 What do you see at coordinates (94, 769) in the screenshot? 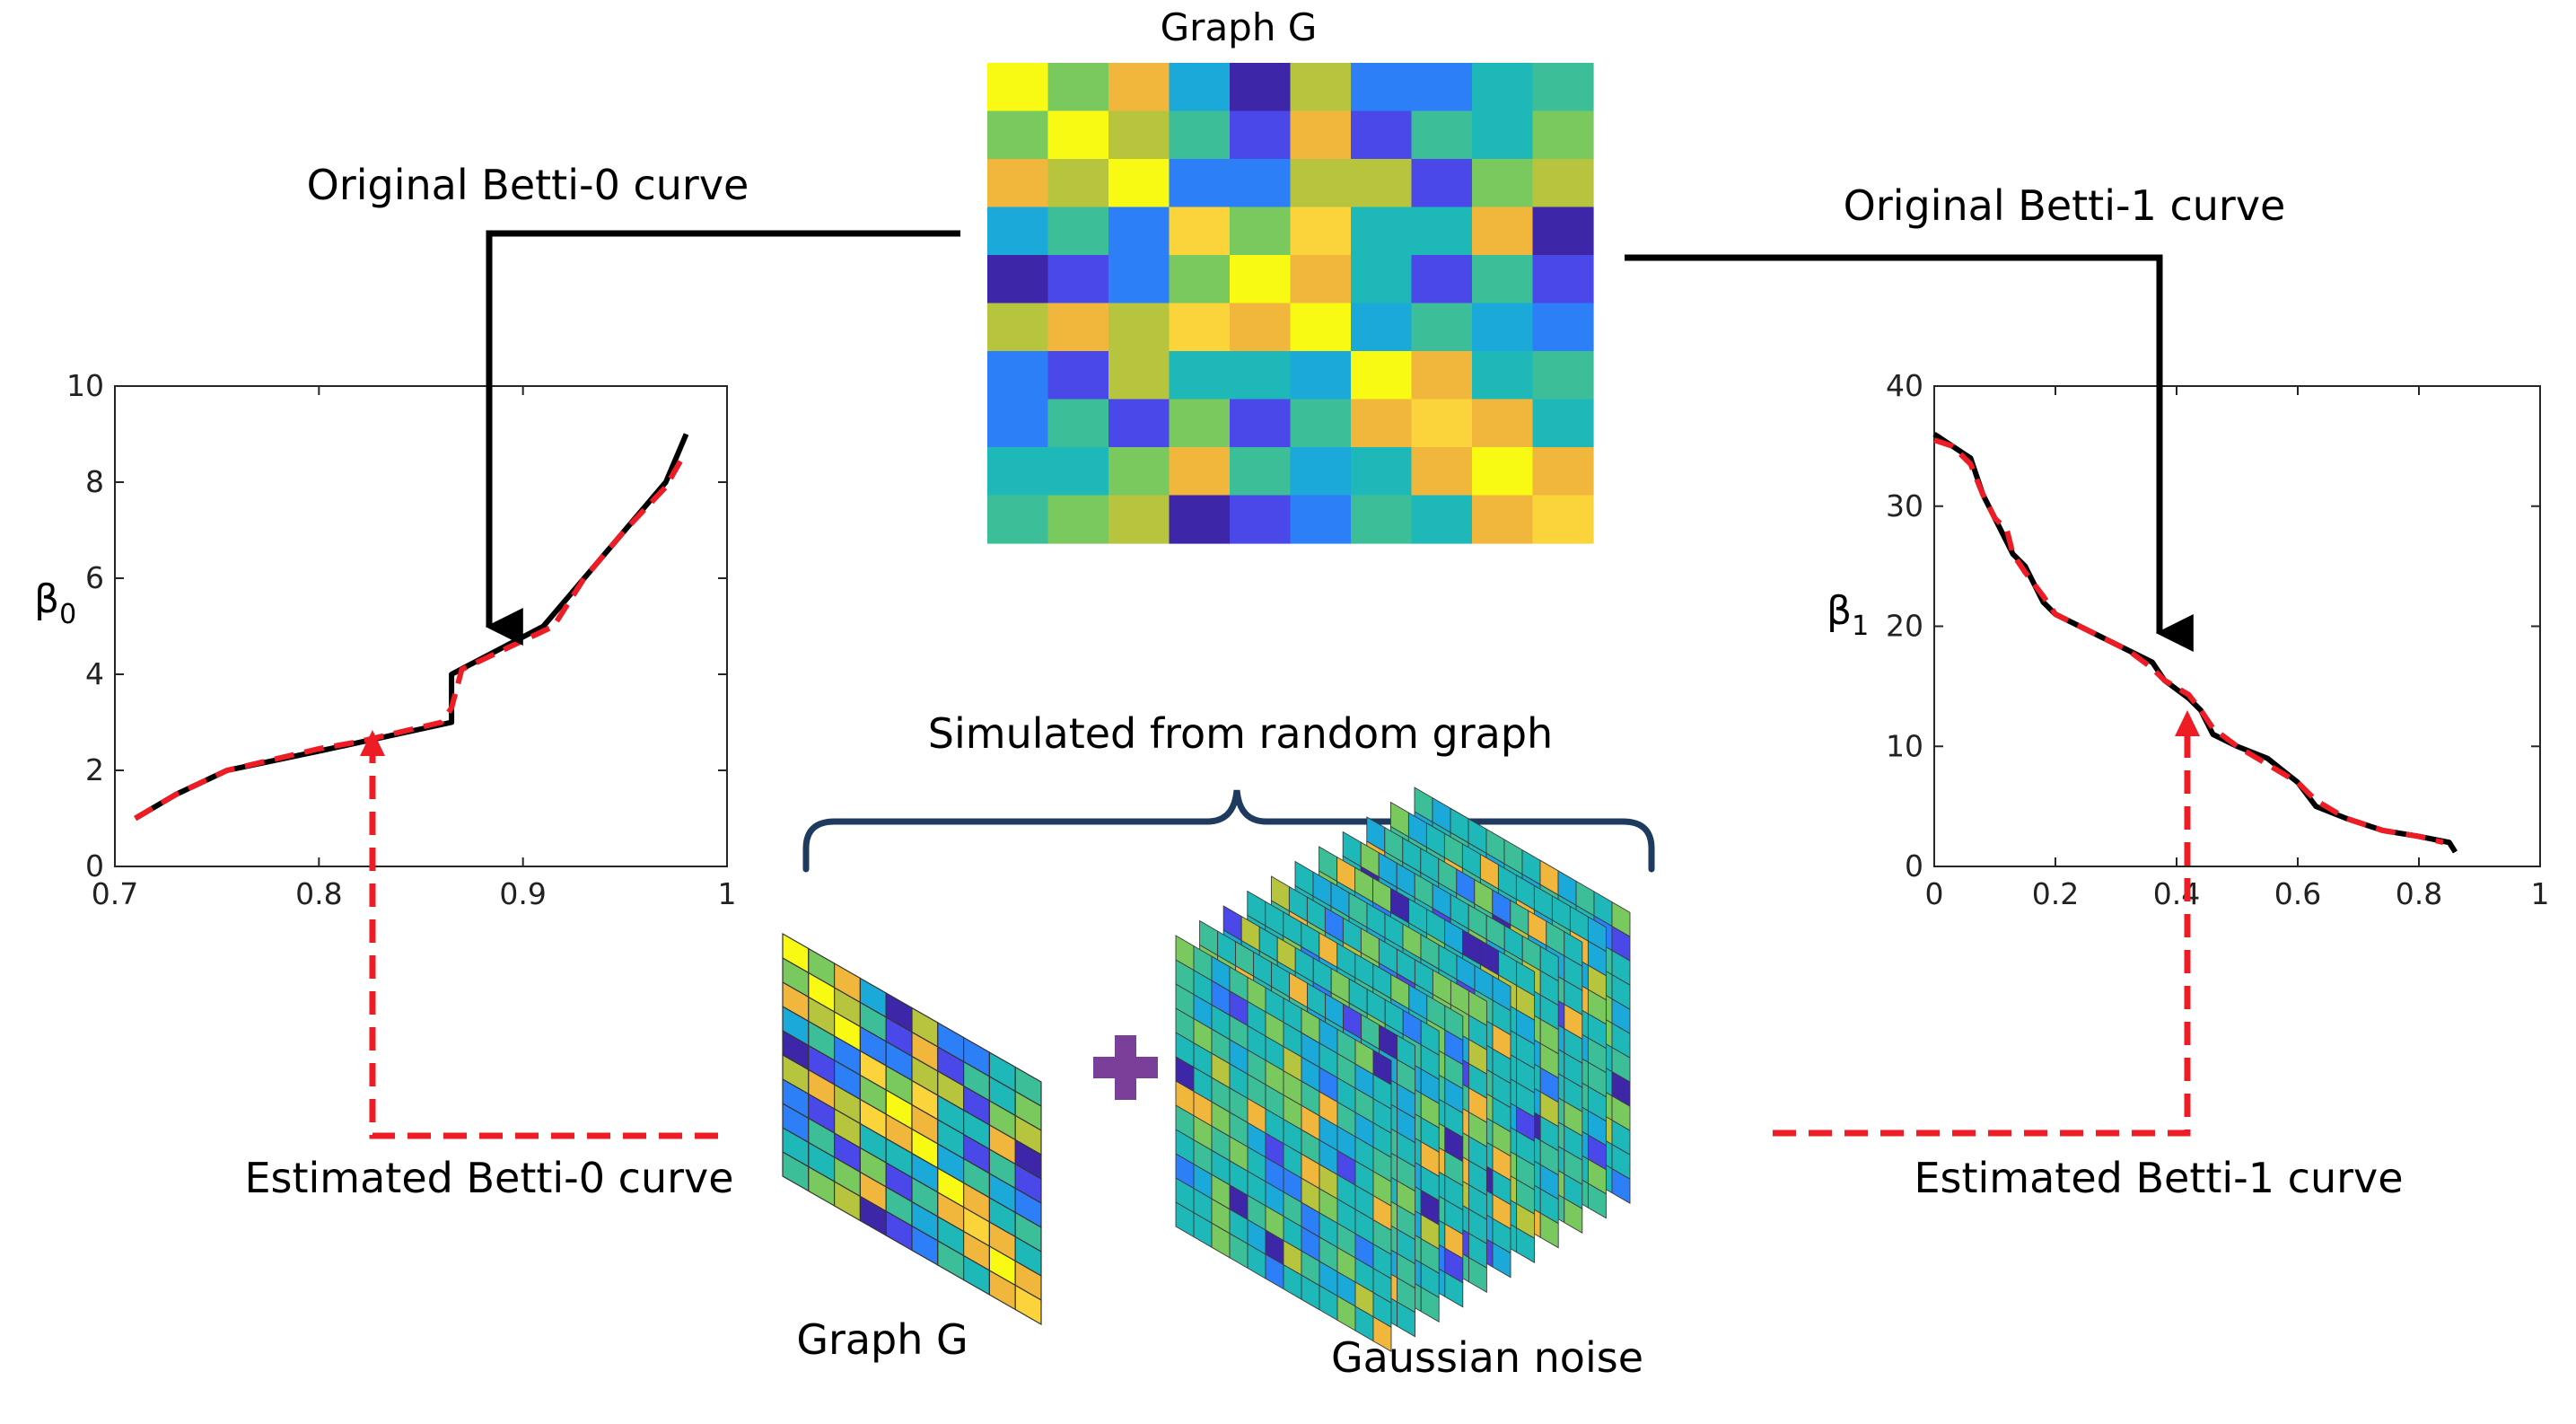
I see `betti-0-y-tick-label: 2` at bounding box center [94, 769].